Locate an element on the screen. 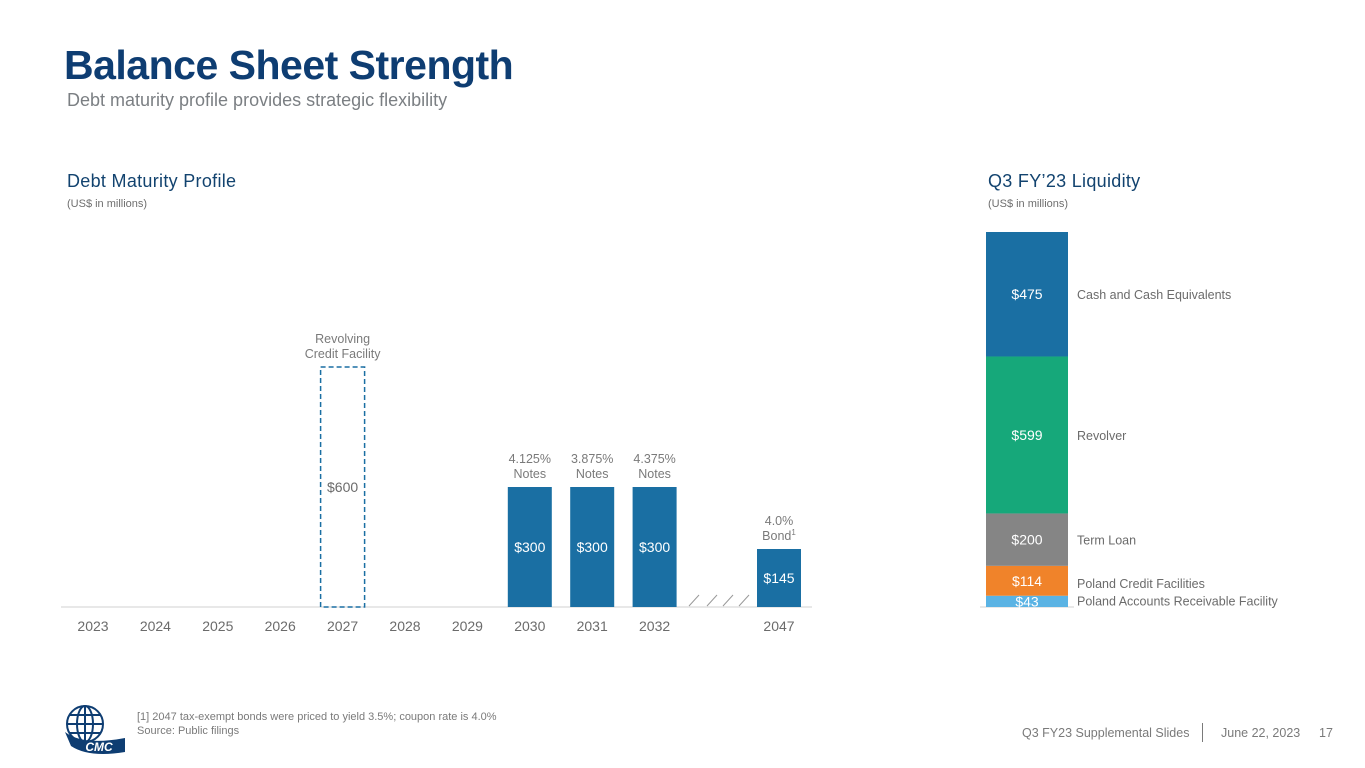 The height and width of the screenshot is (768, 1365). footer-date: June 22, 2023 is located at coordinates (1261, 733).